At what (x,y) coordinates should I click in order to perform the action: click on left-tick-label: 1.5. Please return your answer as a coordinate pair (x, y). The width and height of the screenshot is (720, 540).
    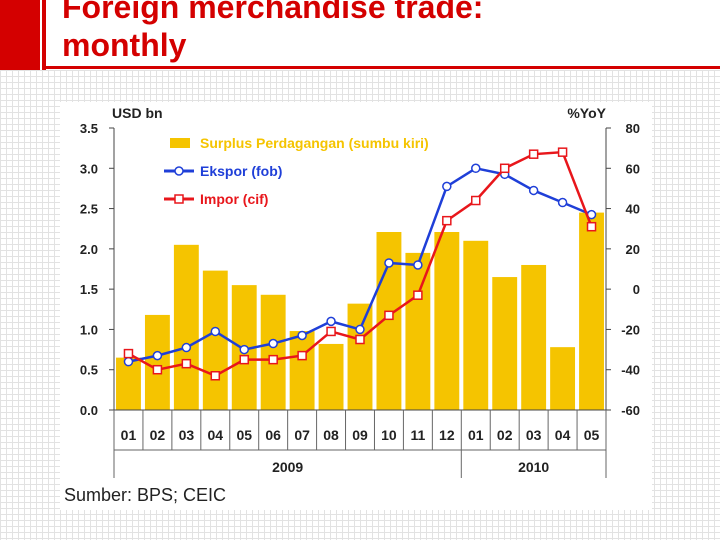
    Looking at the image, I should click on (89, 289).